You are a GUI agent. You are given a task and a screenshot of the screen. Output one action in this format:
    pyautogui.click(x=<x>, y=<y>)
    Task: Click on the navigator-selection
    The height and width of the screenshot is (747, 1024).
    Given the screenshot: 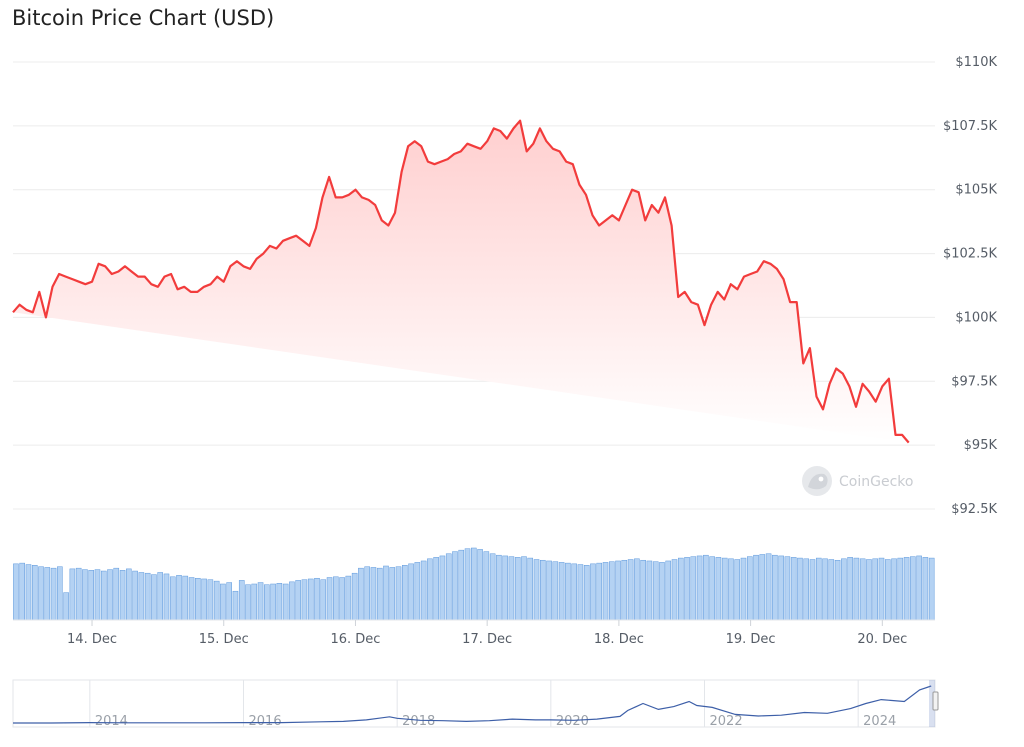 What is the action you would take?
    pyautogui.click(x=932, y=703)
    